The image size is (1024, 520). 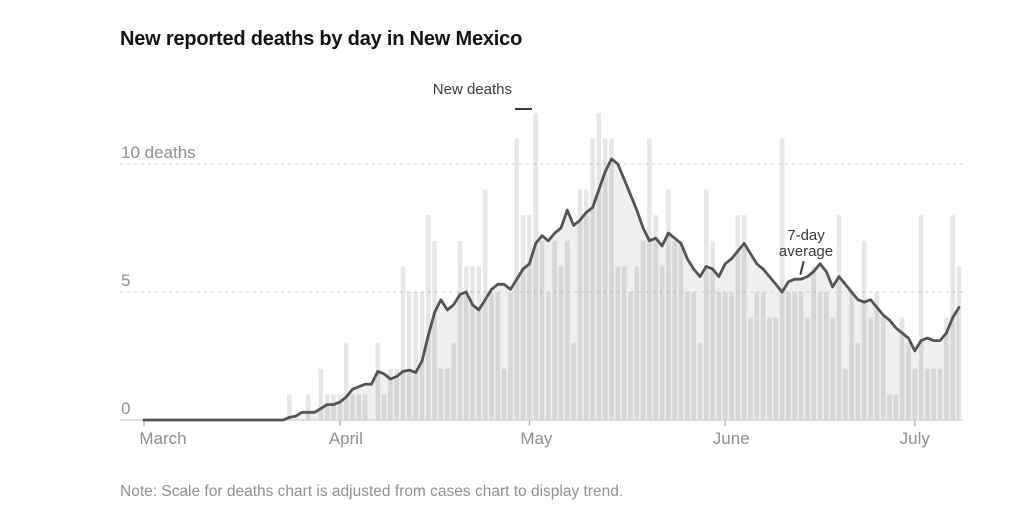 I want to click on y-axis-label-5: 5, so click(x=125, y=280).